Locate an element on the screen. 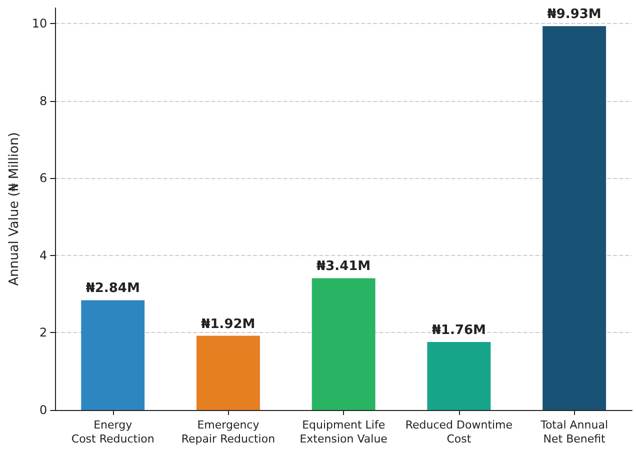 The width and height of the screenshot is (636, 455). data-label: ₦1.76M is located at coordinates (459, 330).